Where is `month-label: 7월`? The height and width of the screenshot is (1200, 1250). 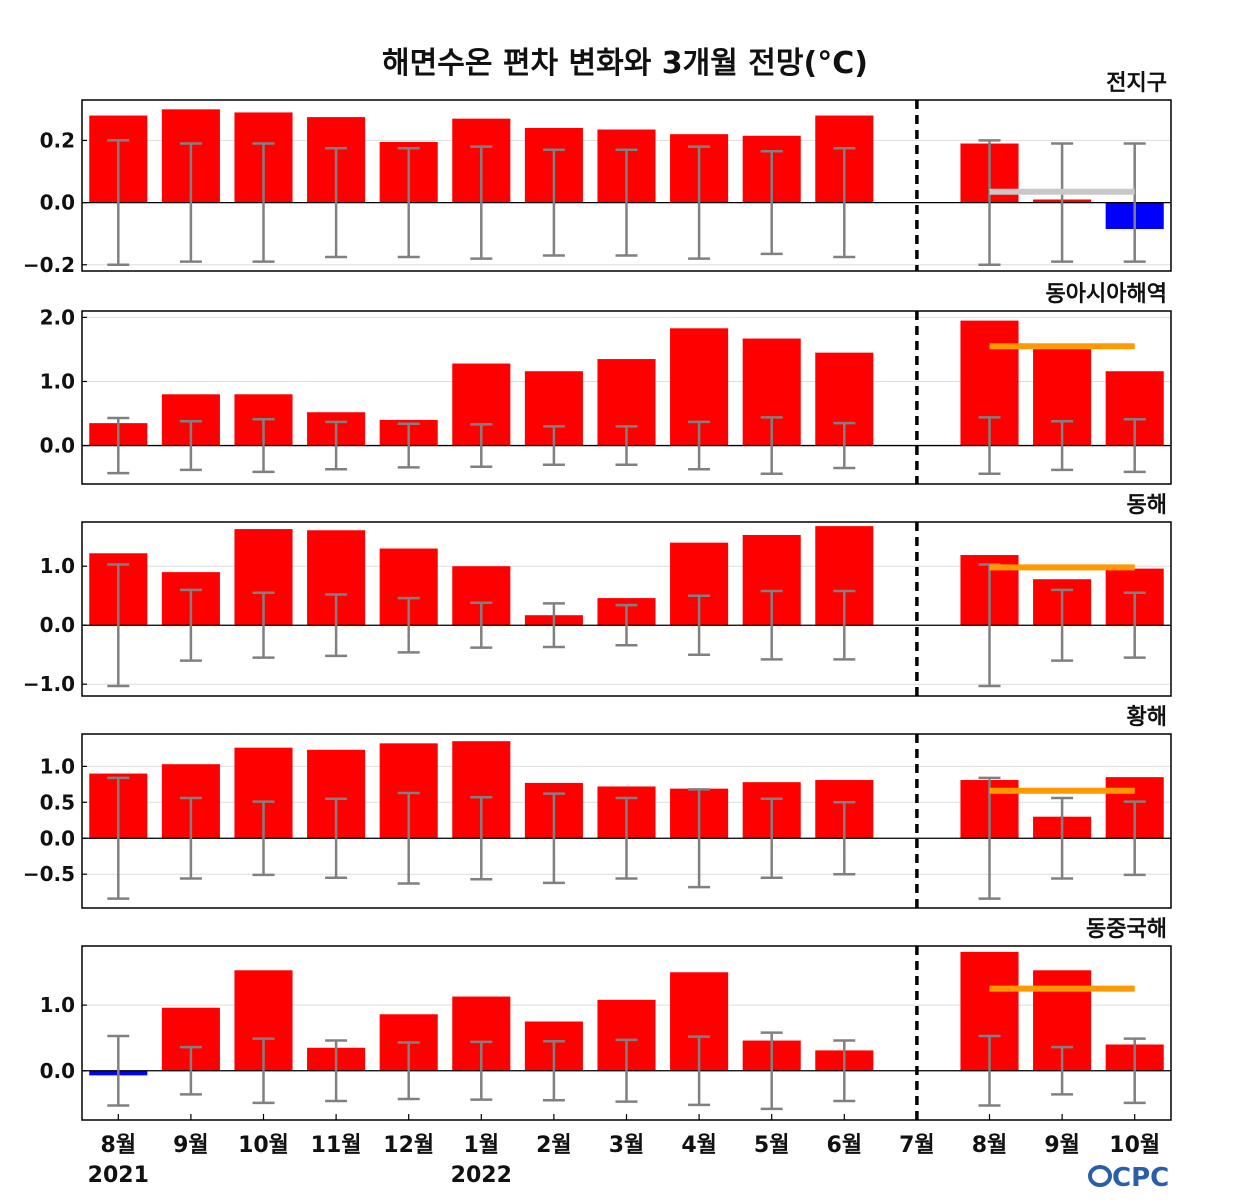 month-label: 7월 is located at coordinates (917, 1145).